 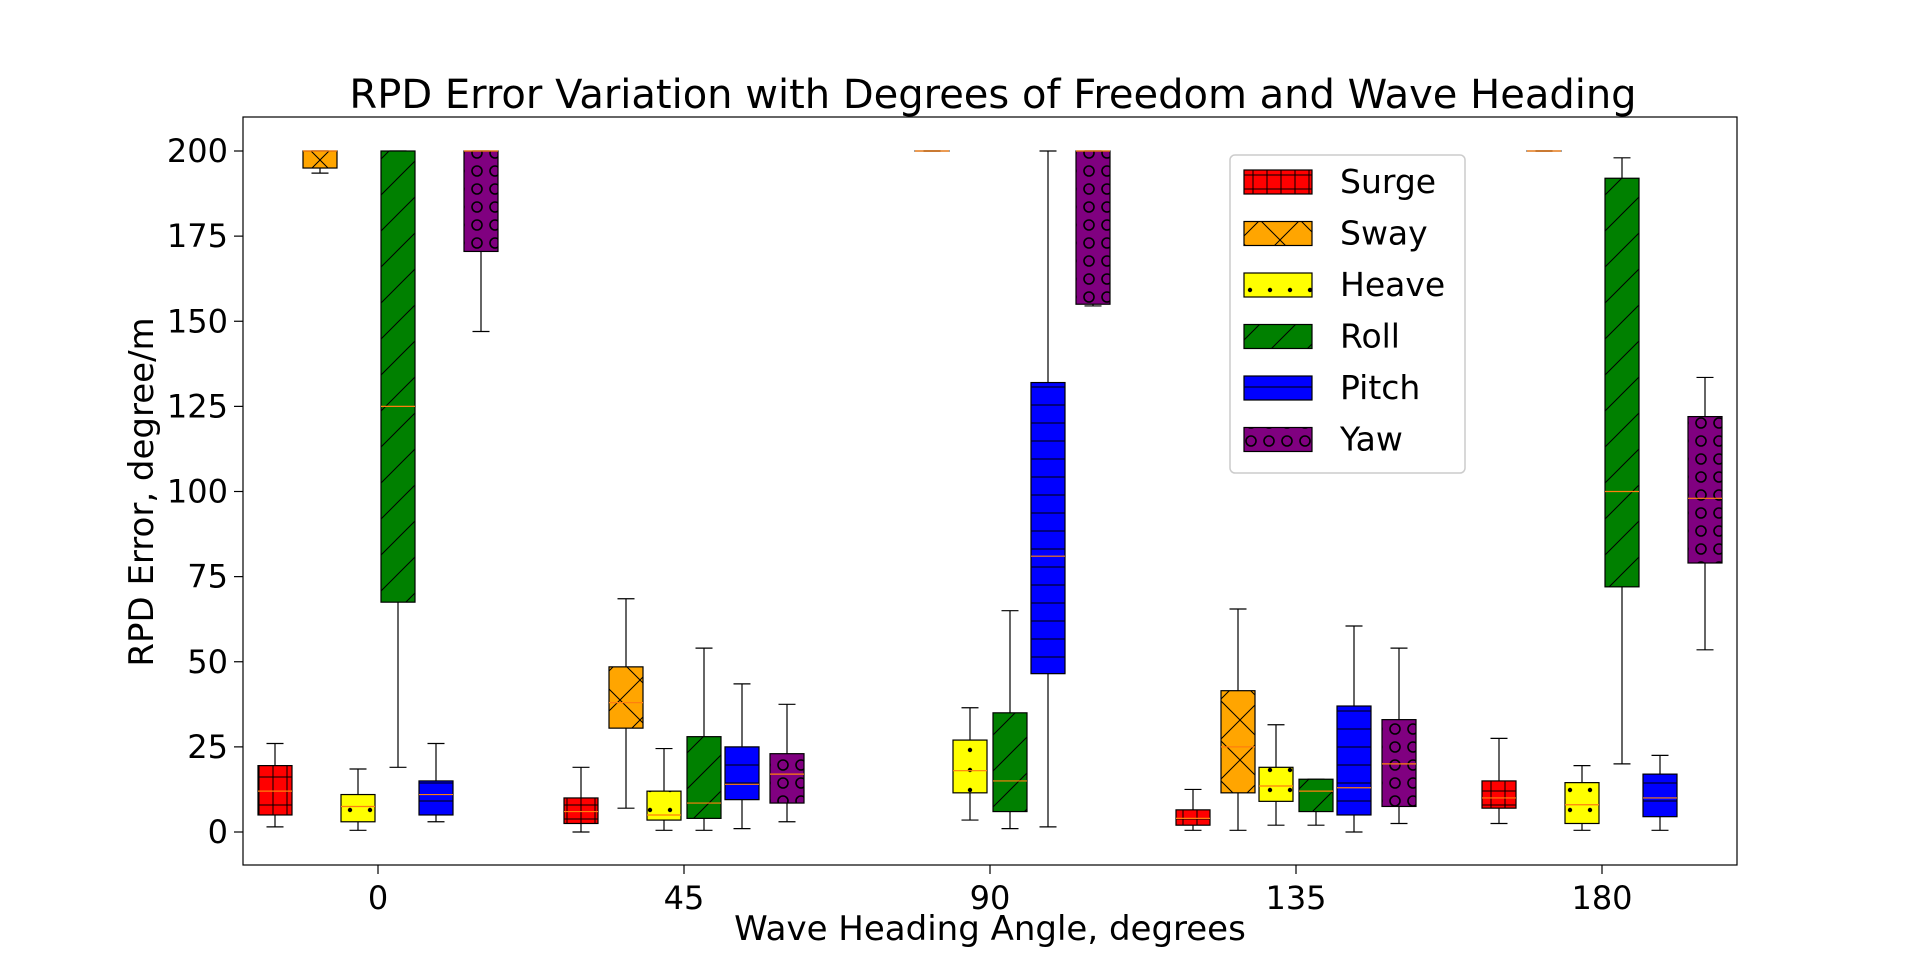 I want to click on x-axis-label: Wave Heading Angle, degrees, so click(x=990, y=929).